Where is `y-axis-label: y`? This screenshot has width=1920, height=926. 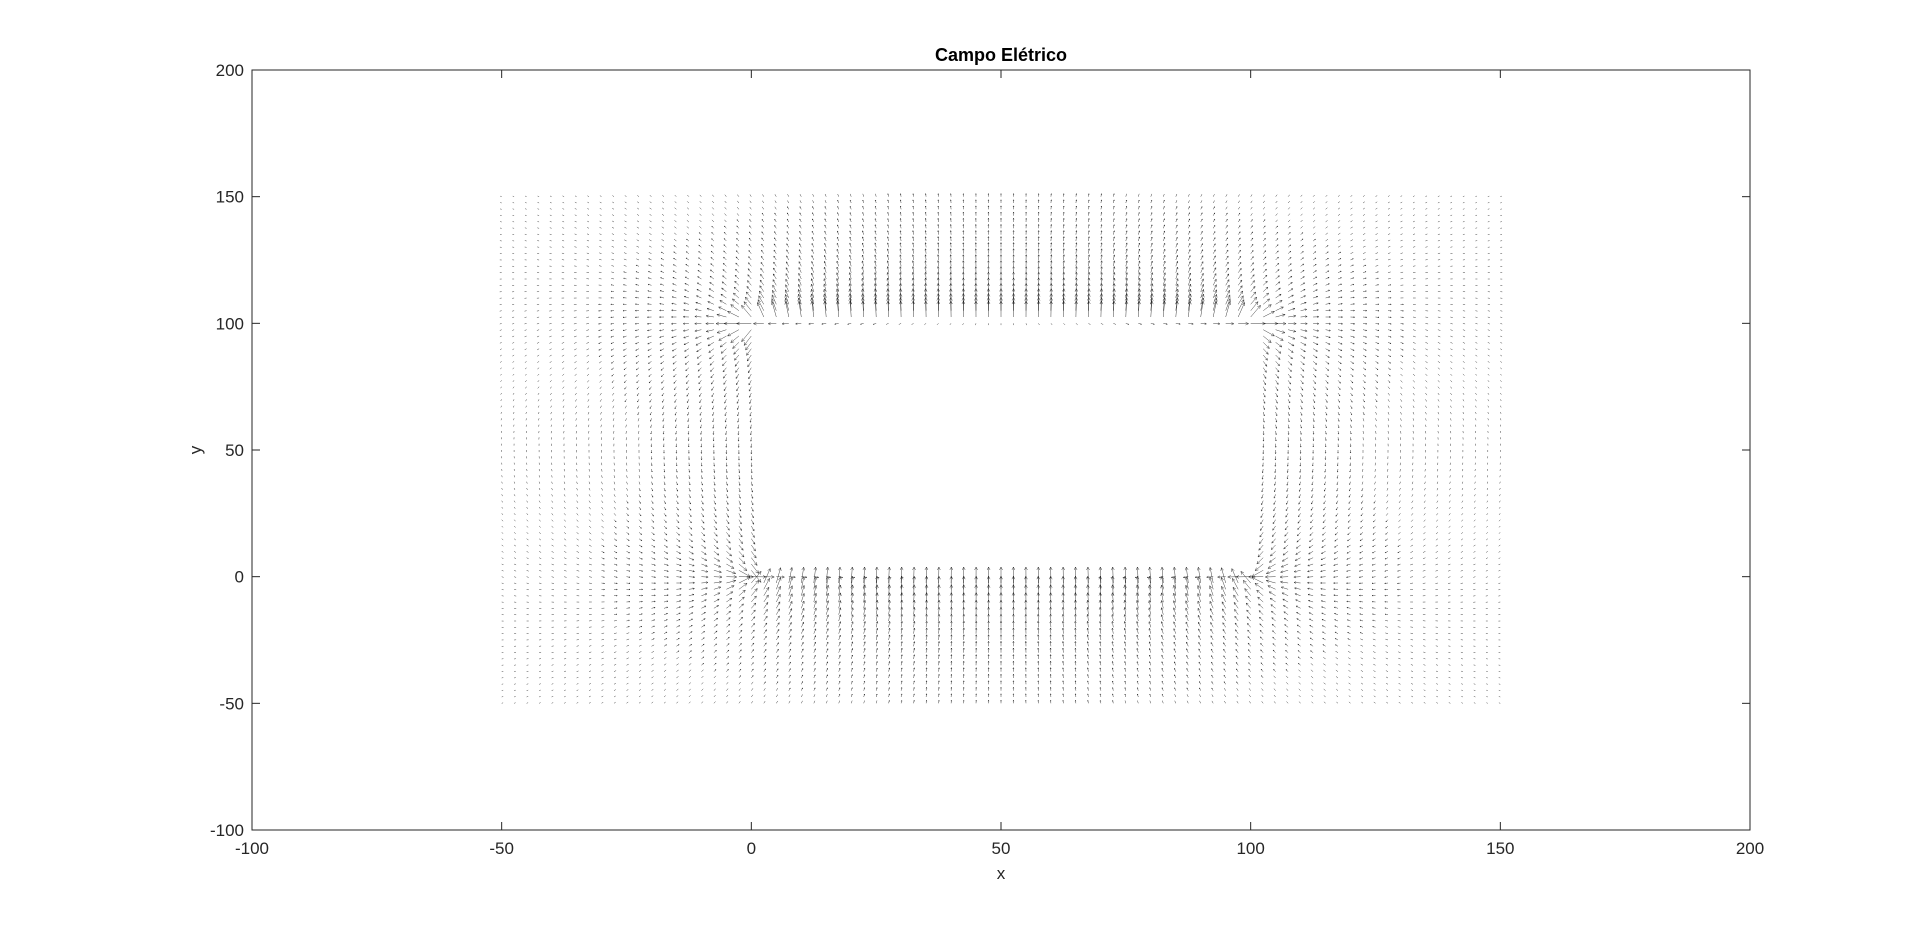
y-axis-label: y is located at coordinates (195, 449).